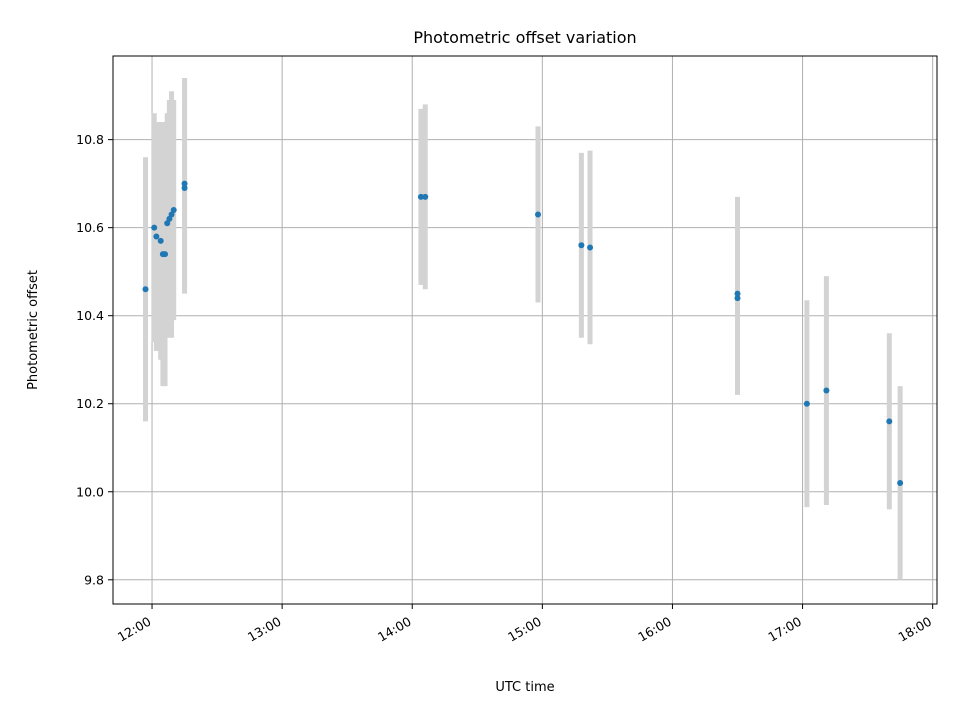 This screenshot has width=960, height=720. Describe the element at coordinates (90, 139) in the screenshot. I see `y-tick-label: 10.8` at that location.